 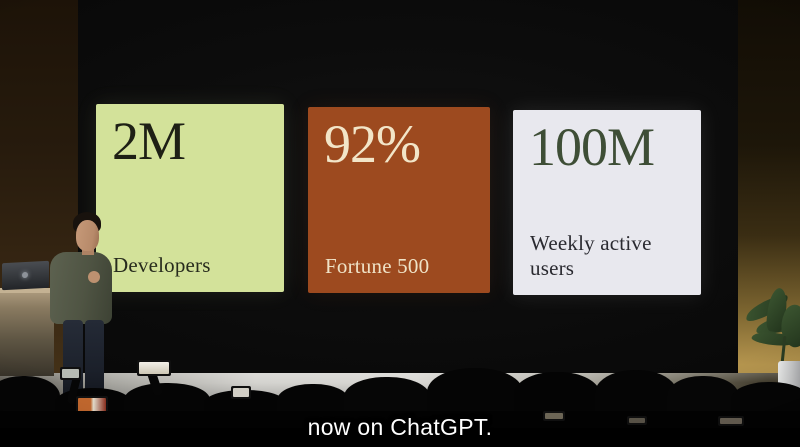 I want to click on presenter-face, so click(x=87, y=235).